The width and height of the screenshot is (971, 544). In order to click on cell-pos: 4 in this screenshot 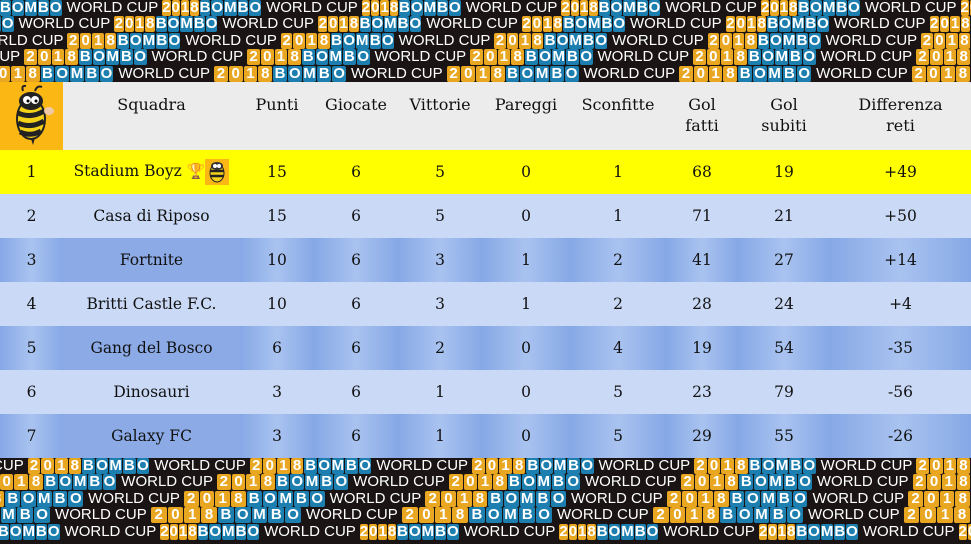, I will do `click(31, 304)`.